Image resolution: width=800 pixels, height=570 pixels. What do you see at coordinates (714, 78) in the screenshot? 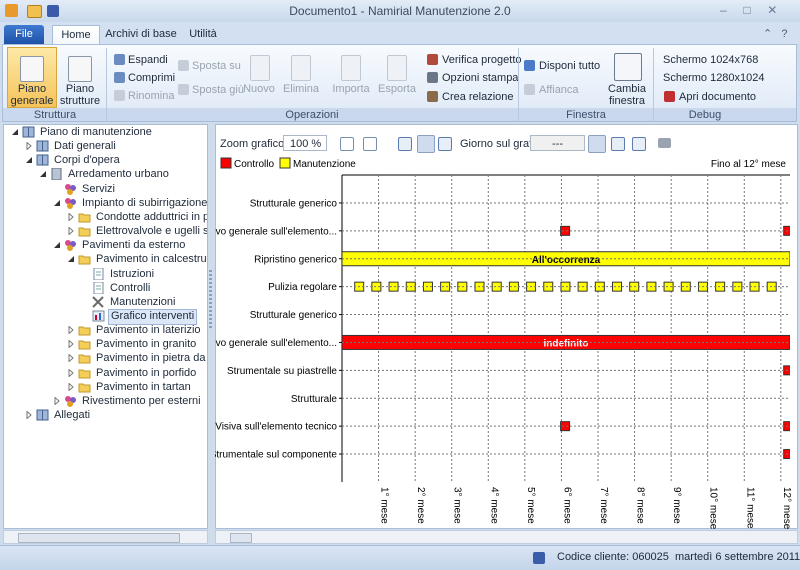
I see `ribbon-button: Schermo 1280x1024` at bounding box center [714, 78].